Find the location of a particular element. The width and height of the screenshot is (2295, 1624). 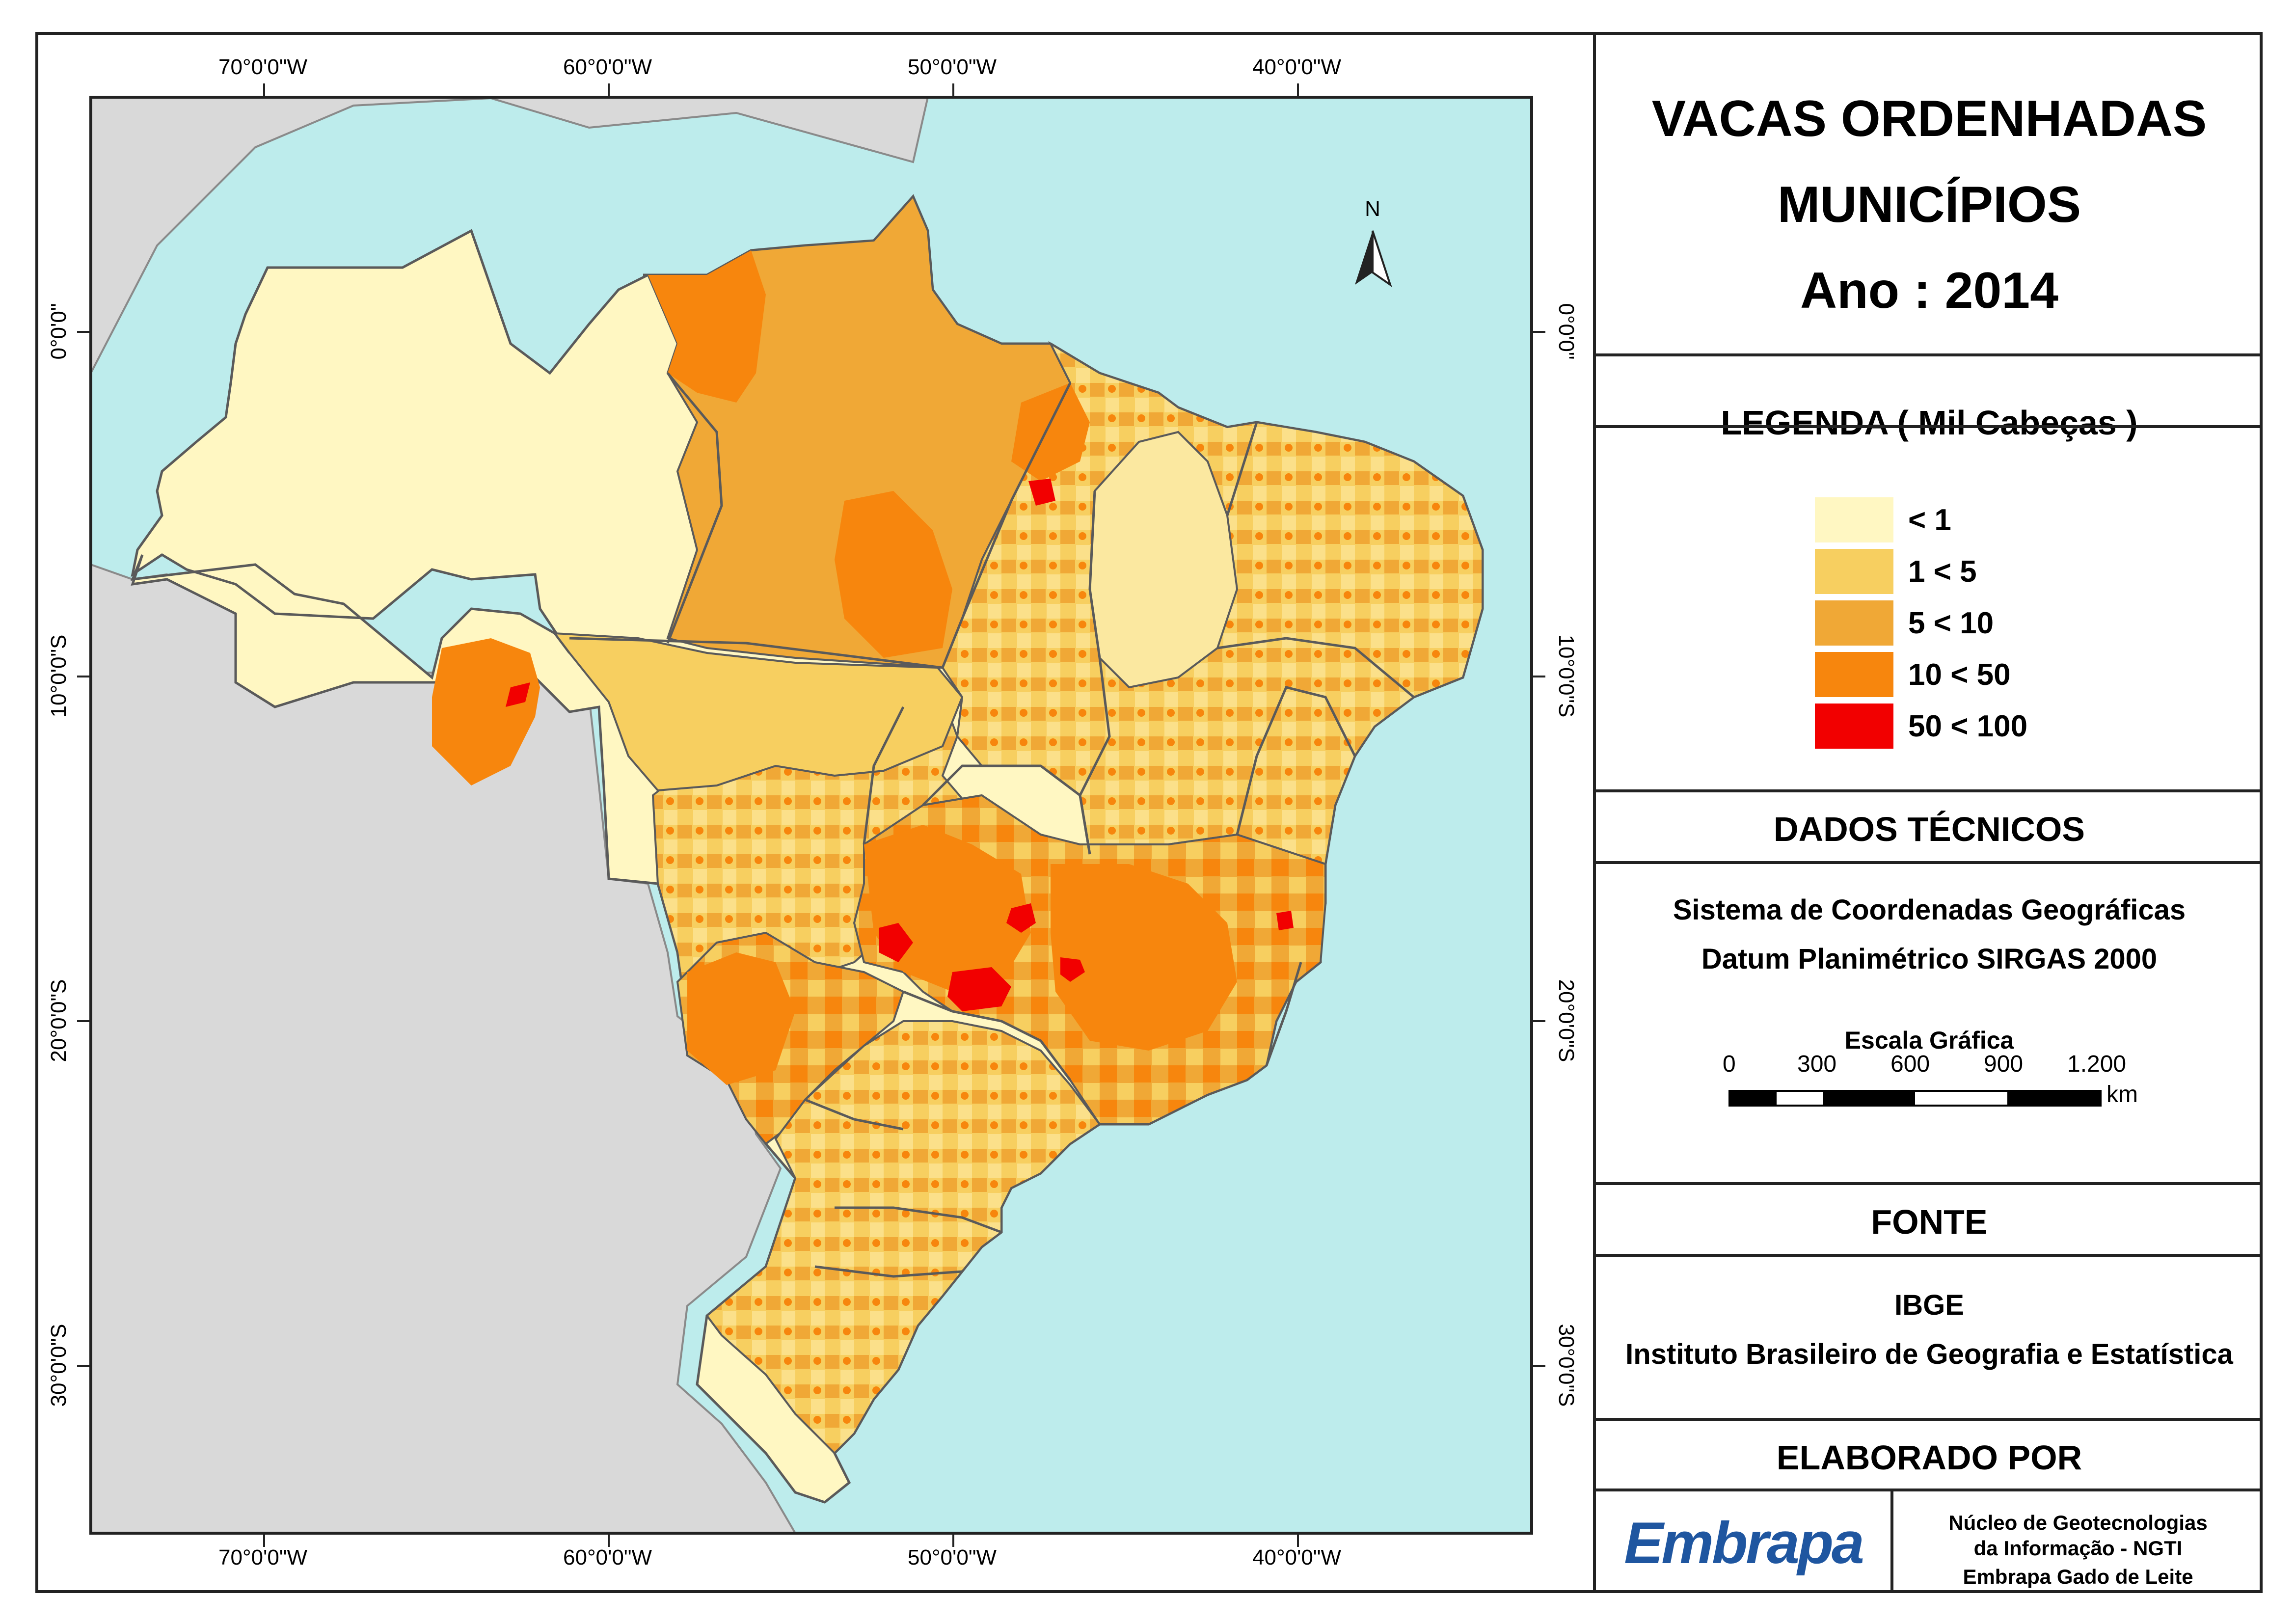

credits-line-2: da Informação - NGTI is located at coordinates (2078, 1548).